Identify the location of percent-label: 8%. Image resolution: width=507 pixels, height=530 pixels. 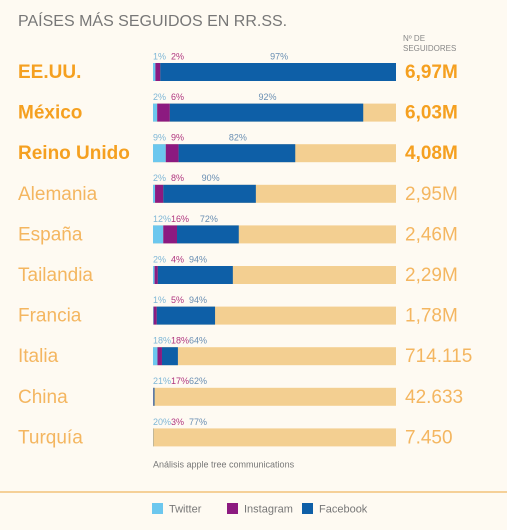
(177, 178).